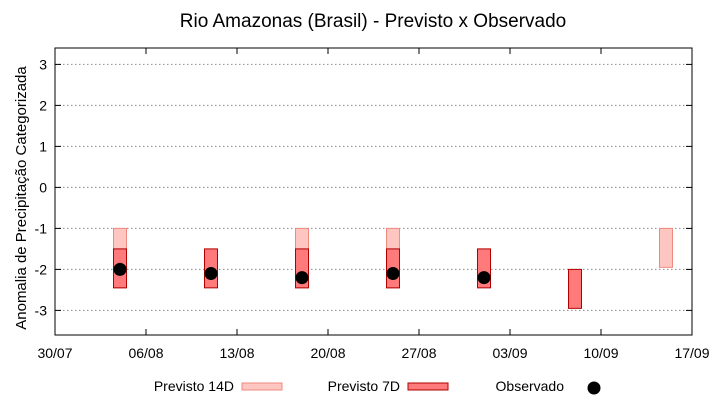 This screenshot has height=400, width=720. Describe the element at coordinates (418, 353) in the screenshot. I see `x-tick-label: 27/08` at that location.